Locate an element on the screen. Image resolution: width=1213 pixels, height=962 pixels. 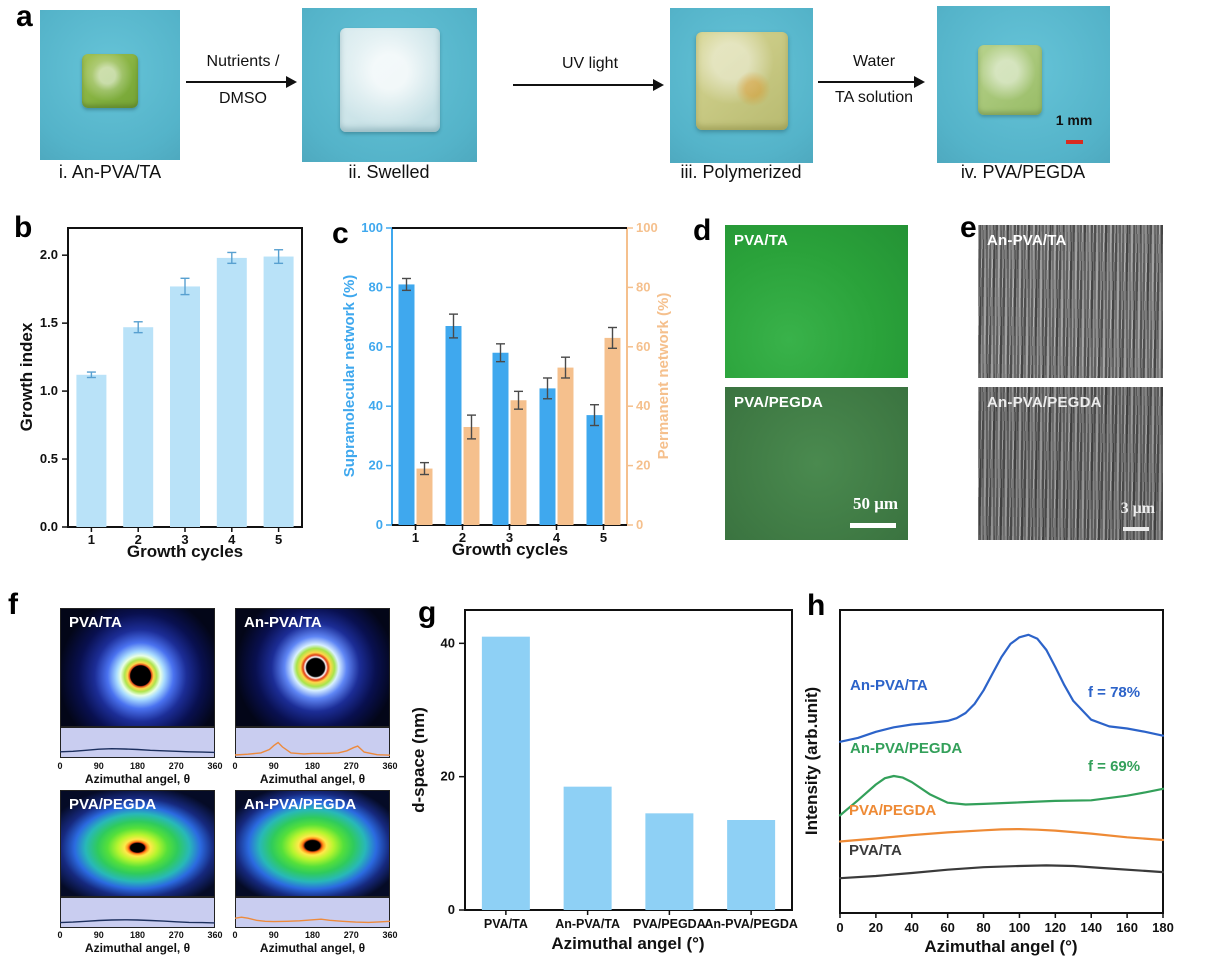
scale-bar-label: 1 mm is located at coordinates (1074, 120).